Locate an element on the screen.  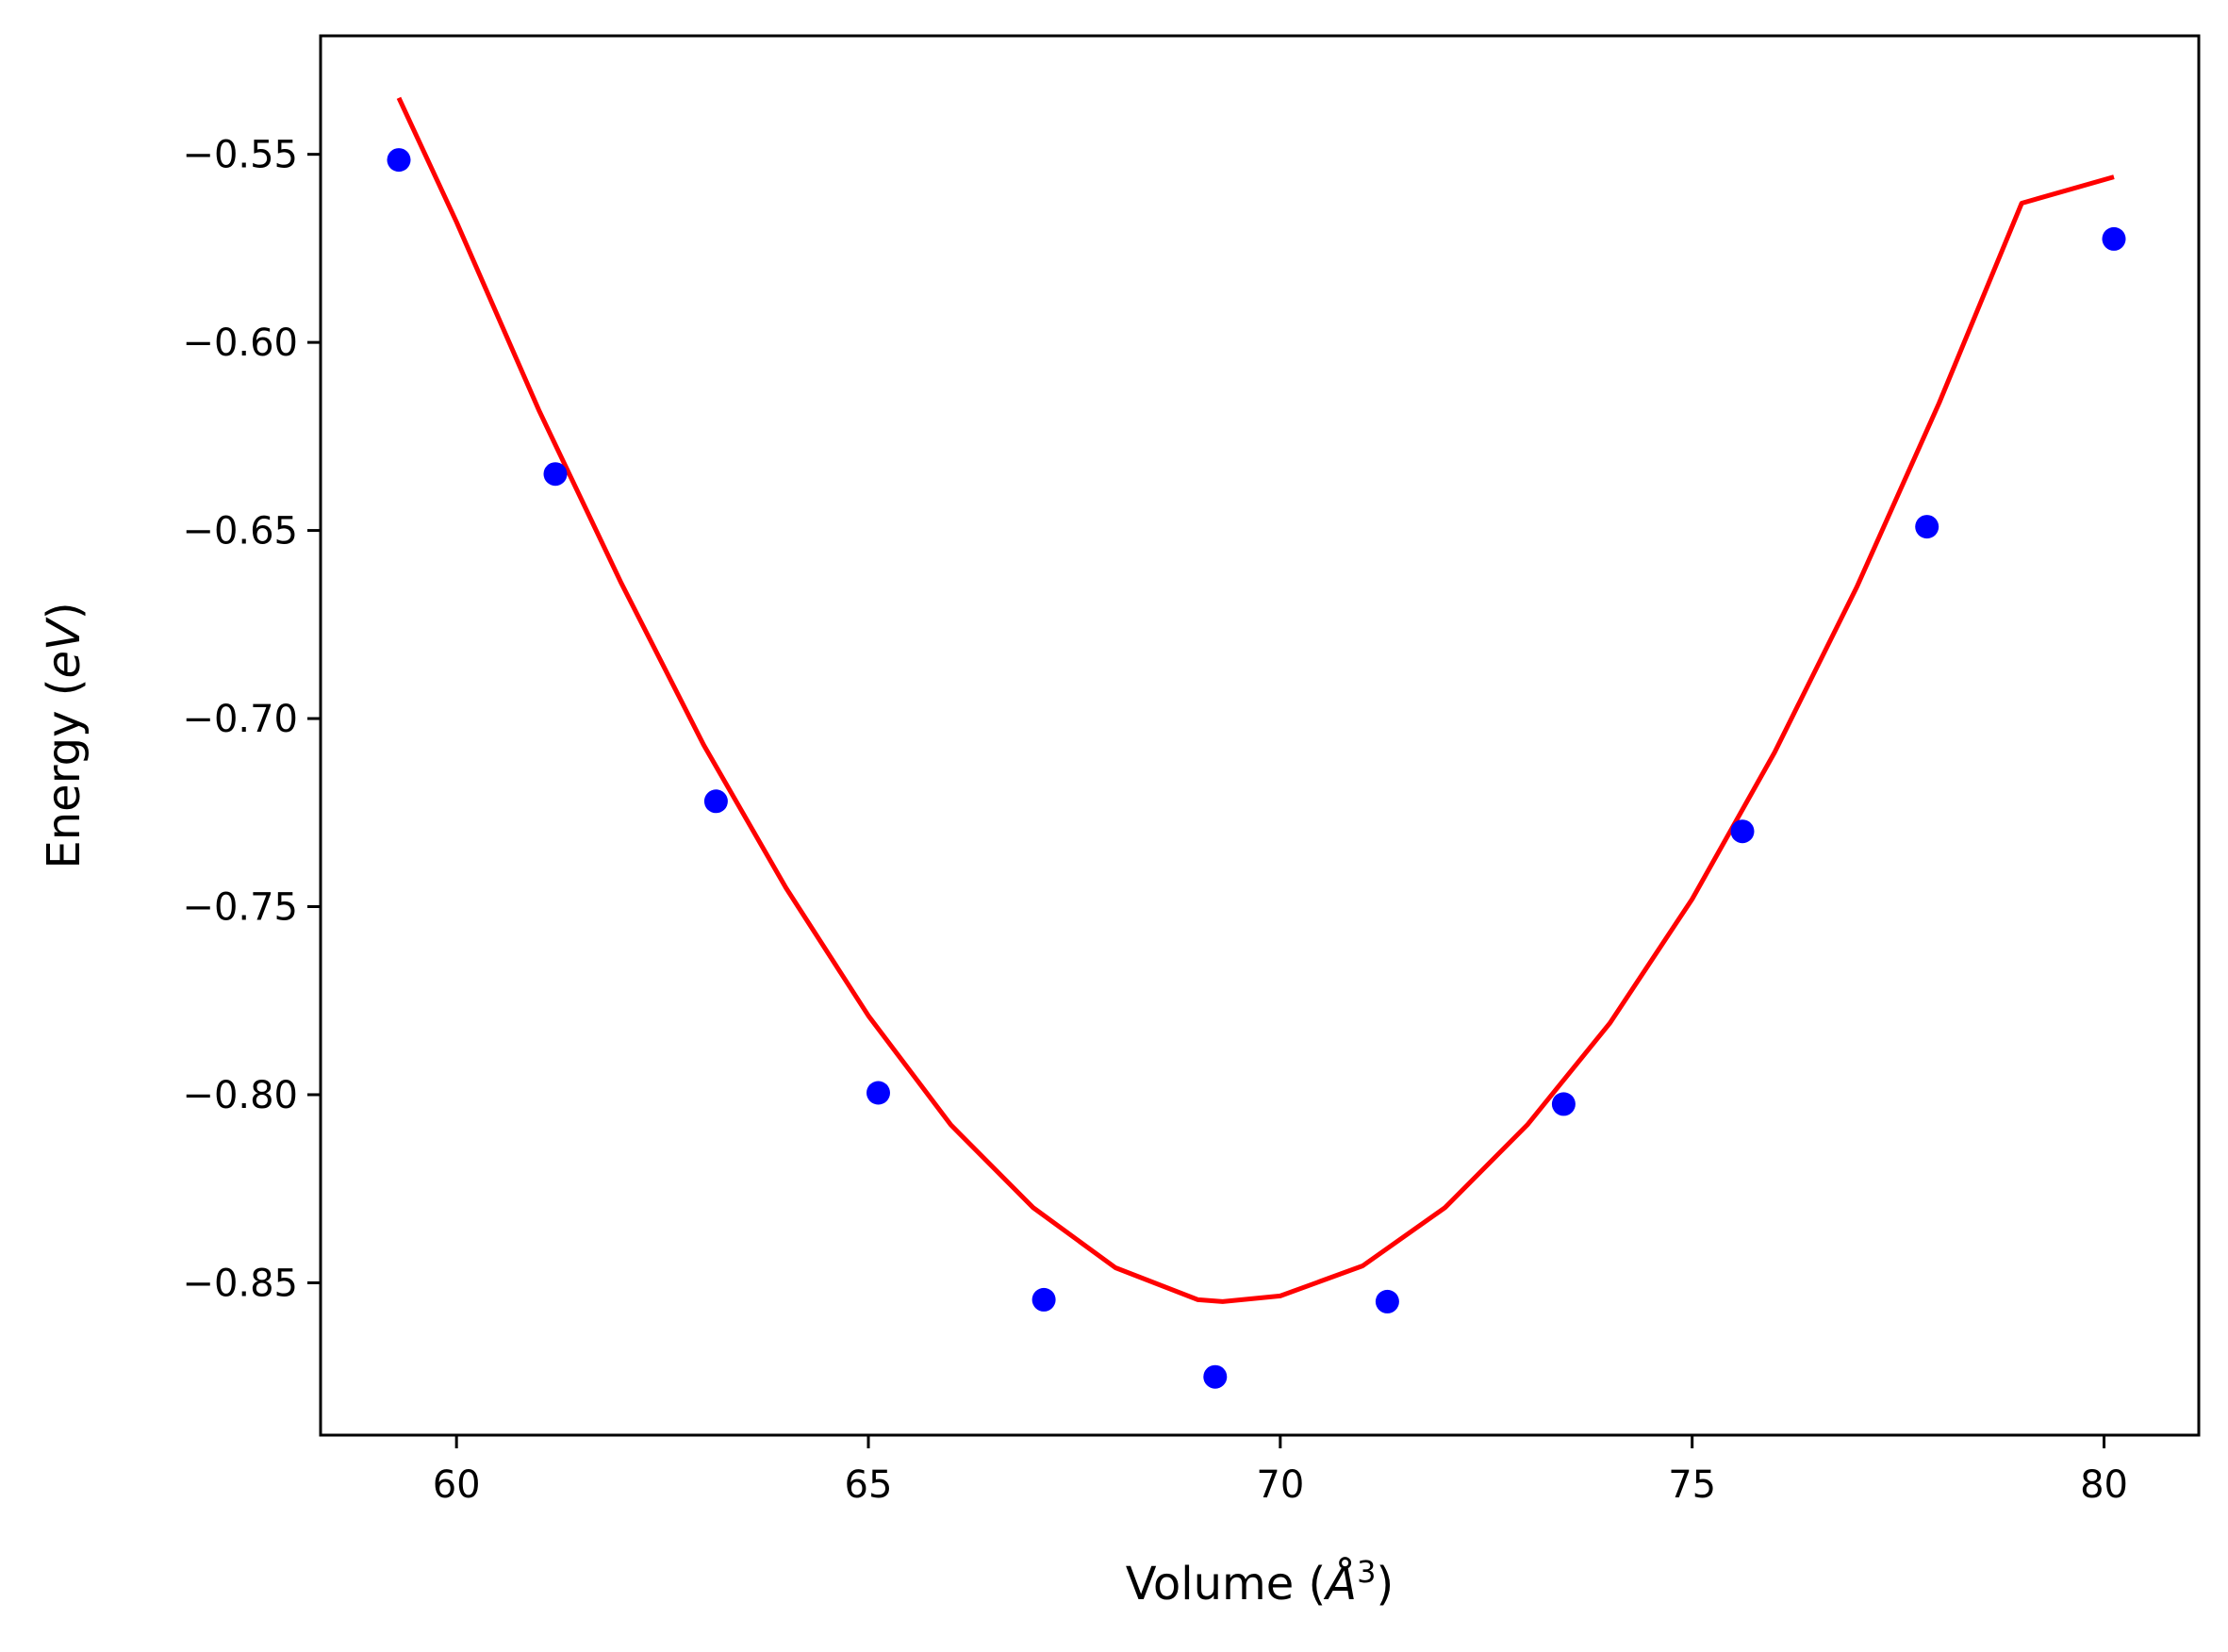
x-tick-label: 75 is located at coordinates (1692, 1485).